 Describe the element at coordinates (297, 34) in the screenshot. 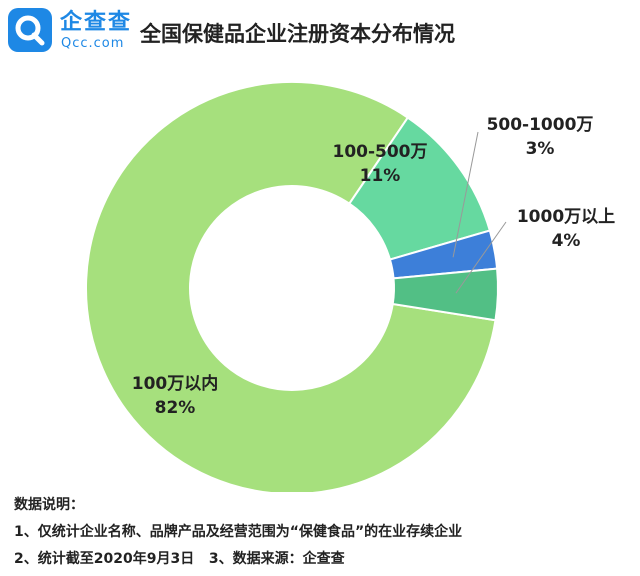

I see `chart-title: 全国保健品企业注册资本分布情况` at that location.